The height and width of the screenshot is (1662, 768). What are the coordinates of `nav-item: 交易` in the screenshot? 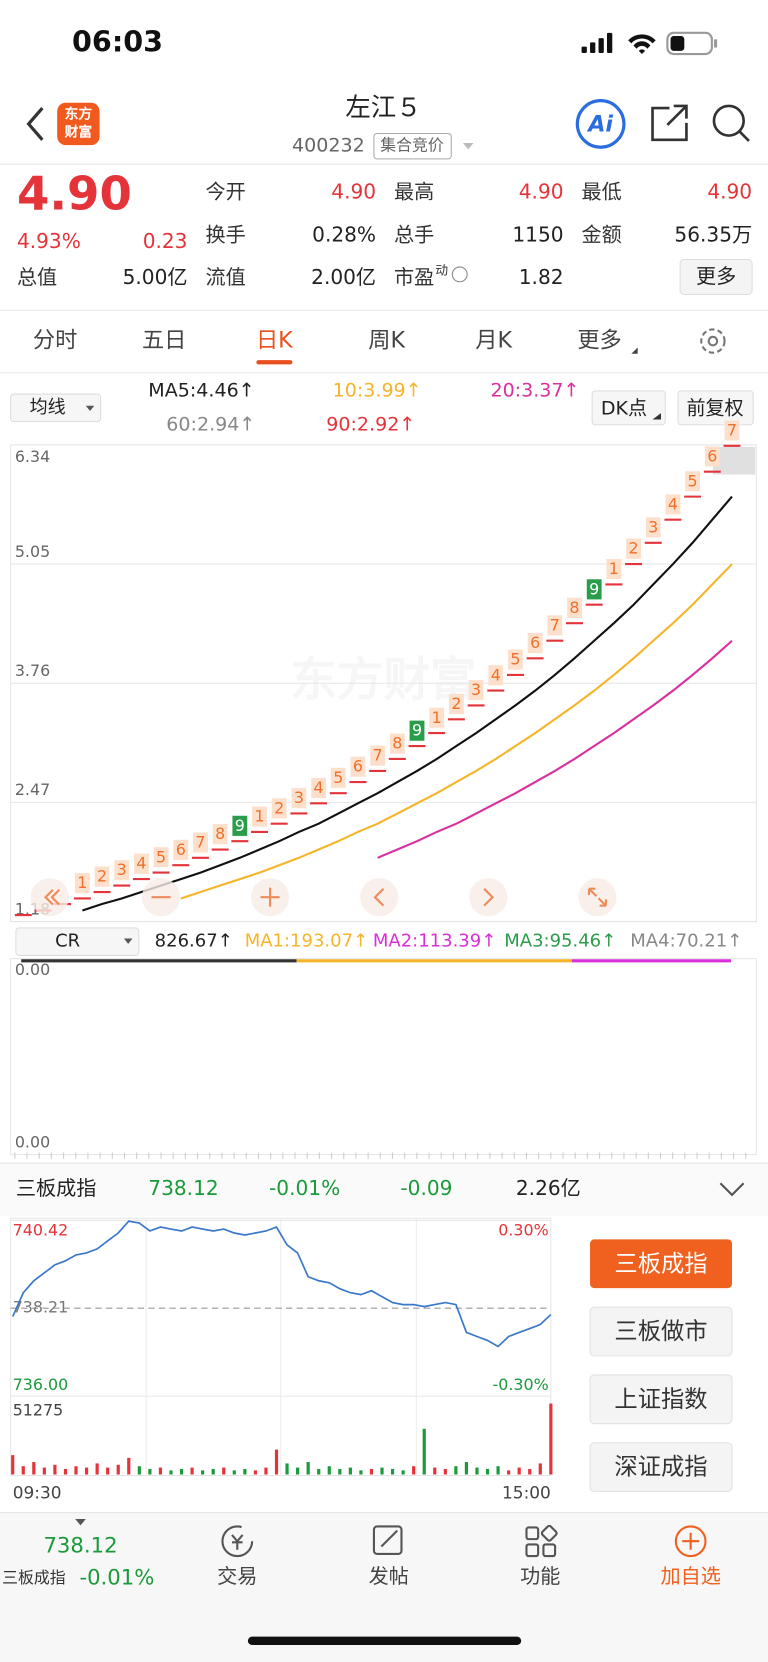 It's located at (237, 1576).